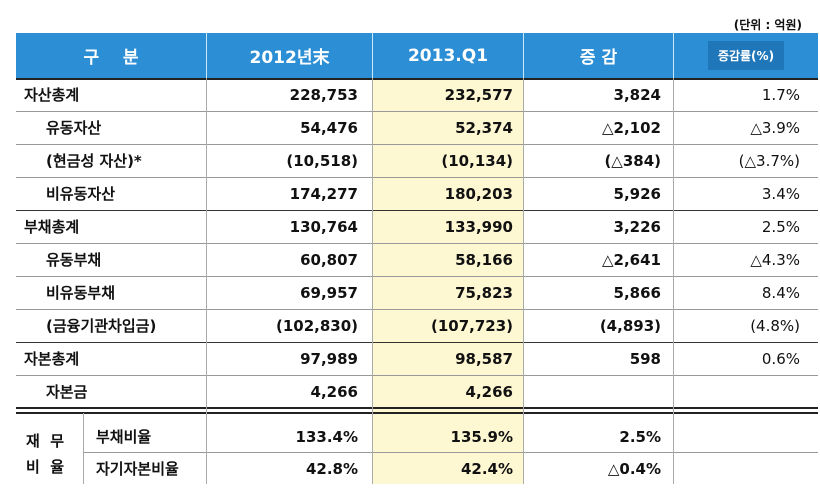 This screenshot has height=488, width=820. I want to click on table-row: 유동부채 60,807 58,166 △2,641 △4.3%, so click(417, 260).